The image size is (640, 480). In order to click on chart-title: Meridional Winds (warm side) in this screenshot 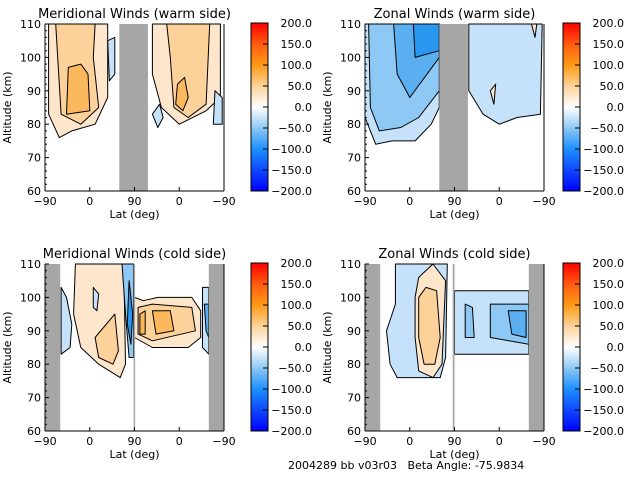, I will do `click(134, 14)`.